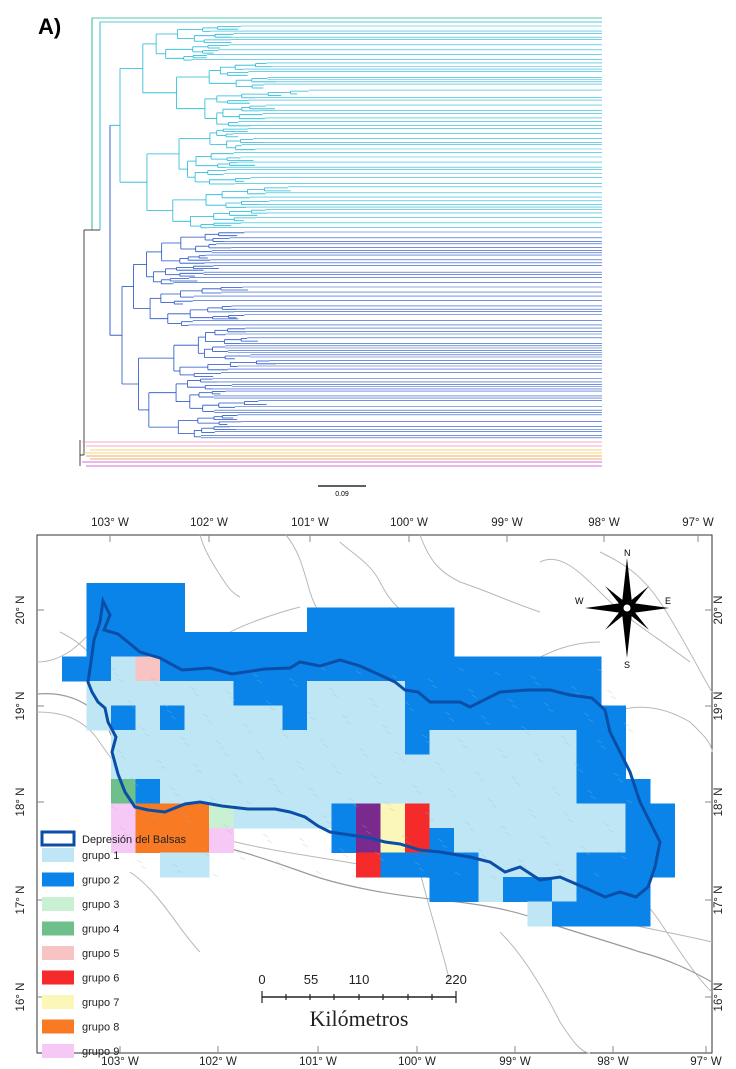 This screenshot has width=736, height=1069. I want to click on bottom-axis-label: 98° W, so click(613, 1061).